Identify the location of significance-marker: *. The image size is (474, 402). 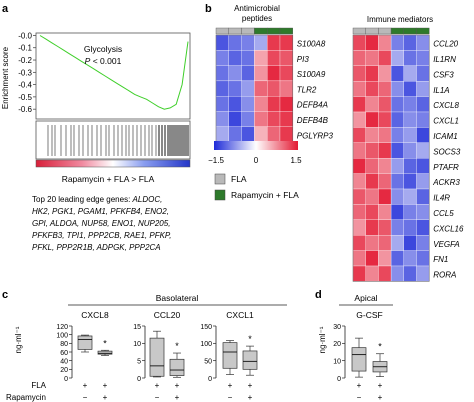
(105, 343).